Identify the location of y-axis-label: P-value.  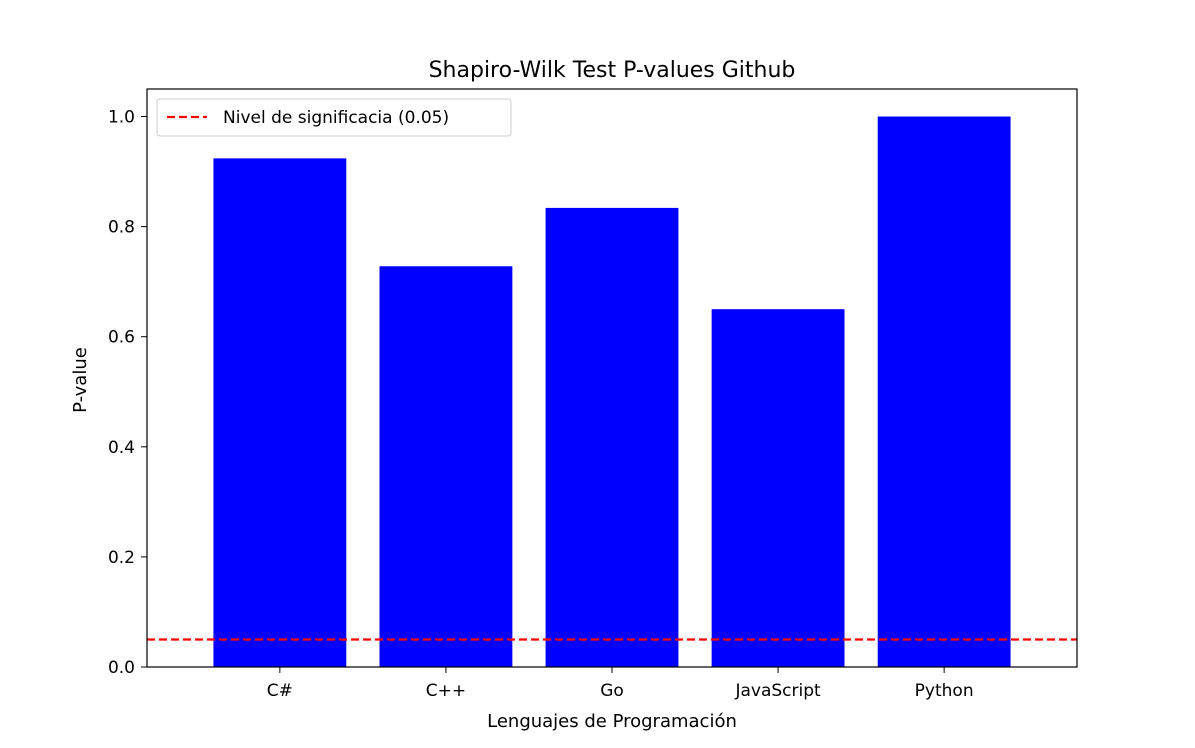
(80, 380).